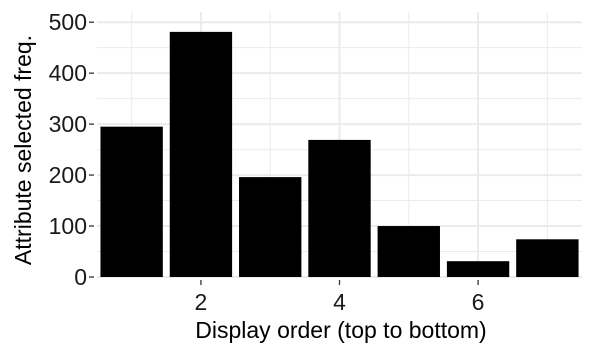 The height and width of the screenshot is (345, 613). Describe the element at coordinates (478, 302) in the screenshot. I see `x-tick-label: 6` at that location.